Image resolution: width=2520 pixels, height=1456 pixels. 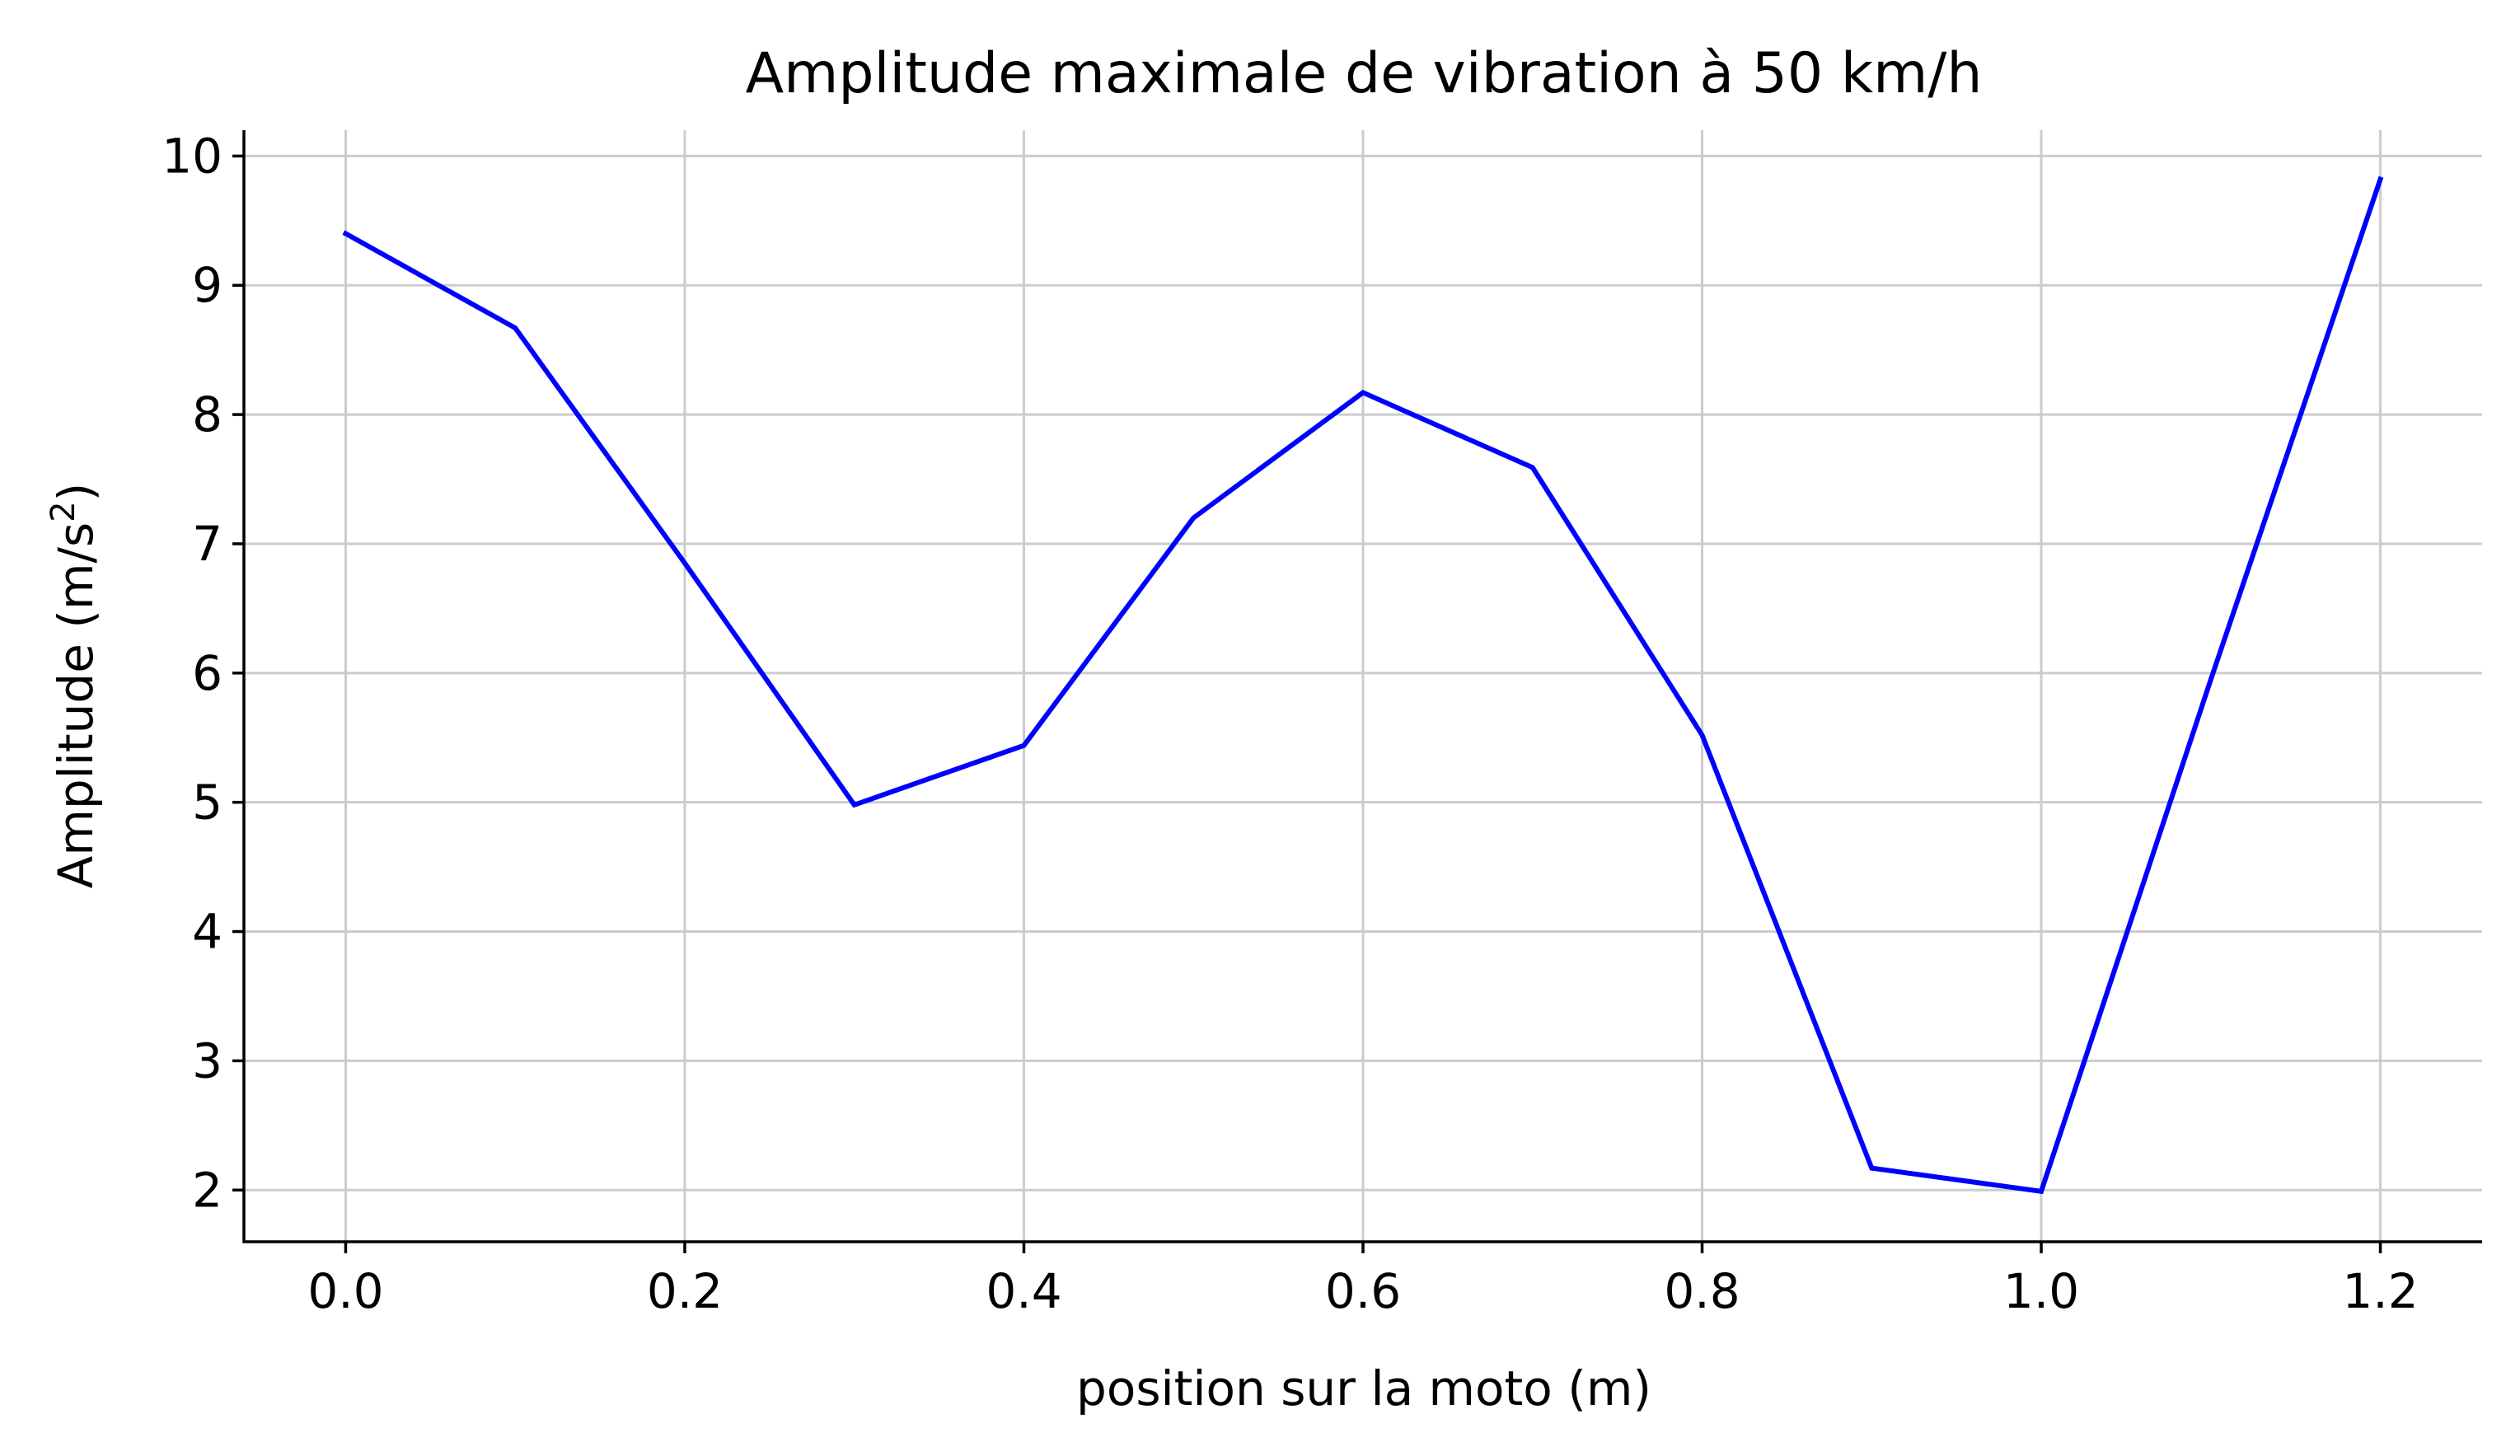 I want to click on y-tick-label: 5, so click(x=207, y=803).